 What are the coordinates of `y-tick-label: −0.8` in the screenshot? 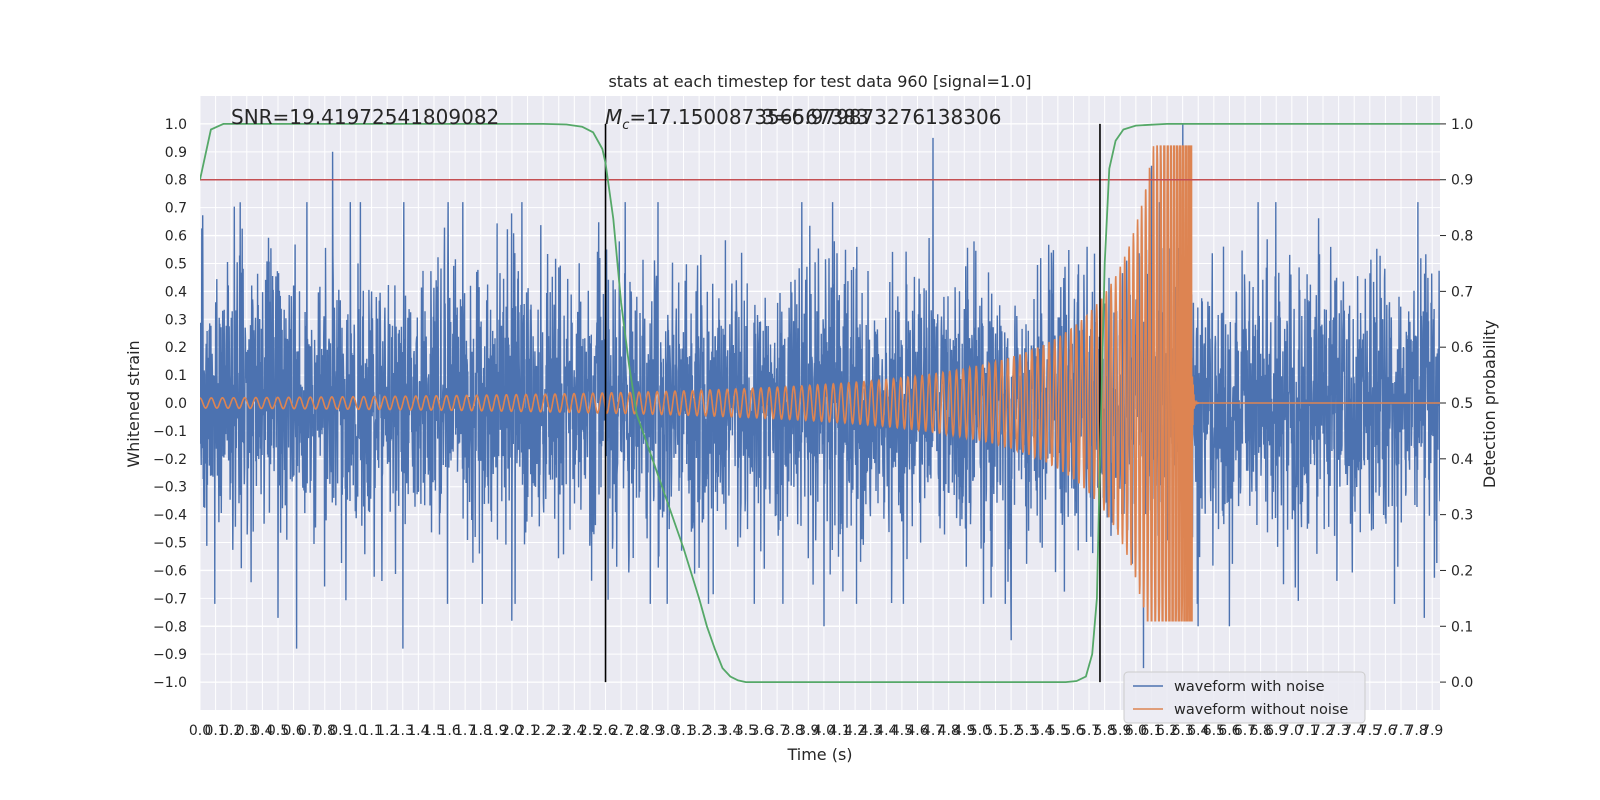 It's located at (170, 627).